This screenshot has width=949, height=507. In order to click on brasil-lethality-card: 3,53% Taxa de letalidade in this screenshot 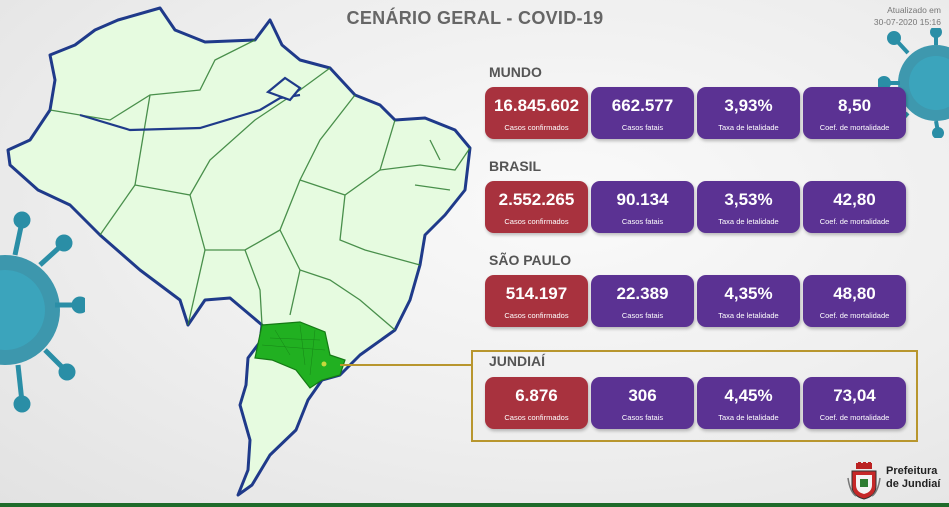, I will do `click(748, 207)`.